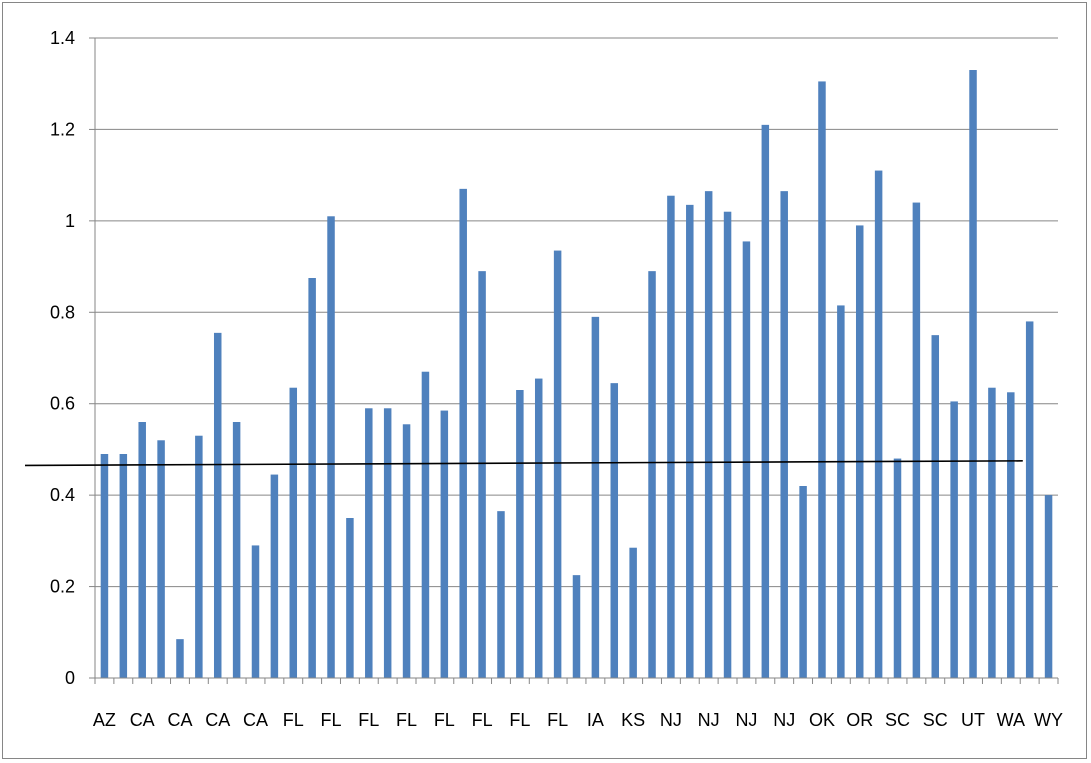 The image size is (1091, 763). I want to click on y-tick-label: 0.4, so click(62, 495).